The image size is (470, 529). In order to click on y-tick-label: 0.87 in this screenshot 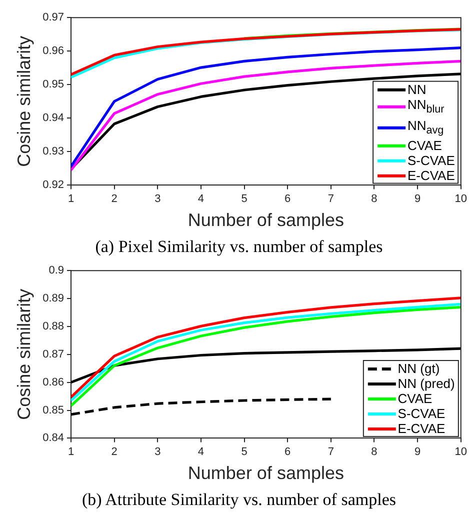, I will do `click(53, 354)`.